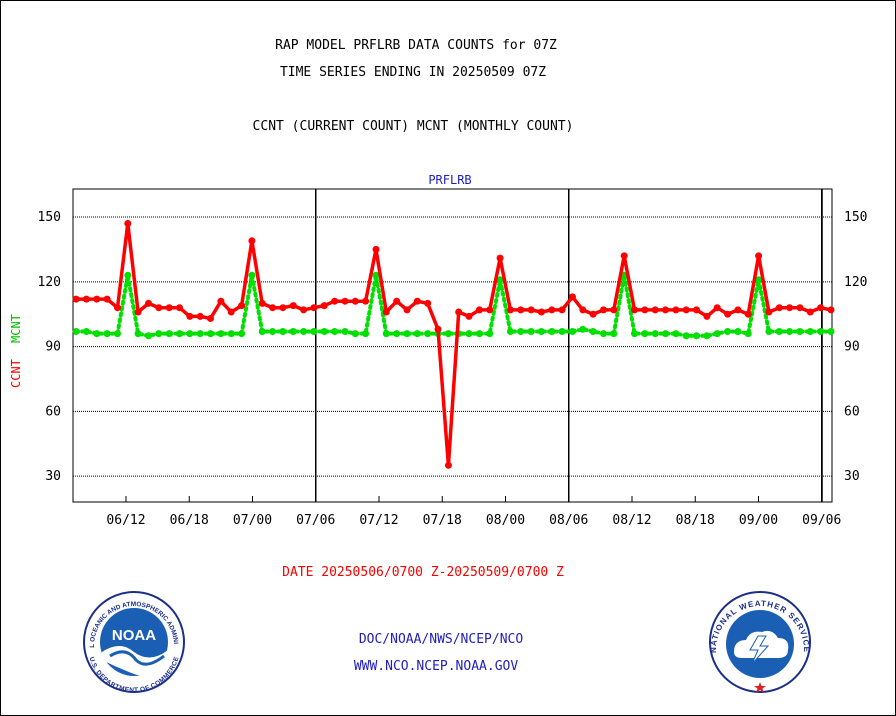 The image size is (896, 716). Describe the element at coordinates (441, 639) in the screenshot. I see `doc-noaa-link: DOC/NOAA/NWS/NCEP/NCO` at that location.